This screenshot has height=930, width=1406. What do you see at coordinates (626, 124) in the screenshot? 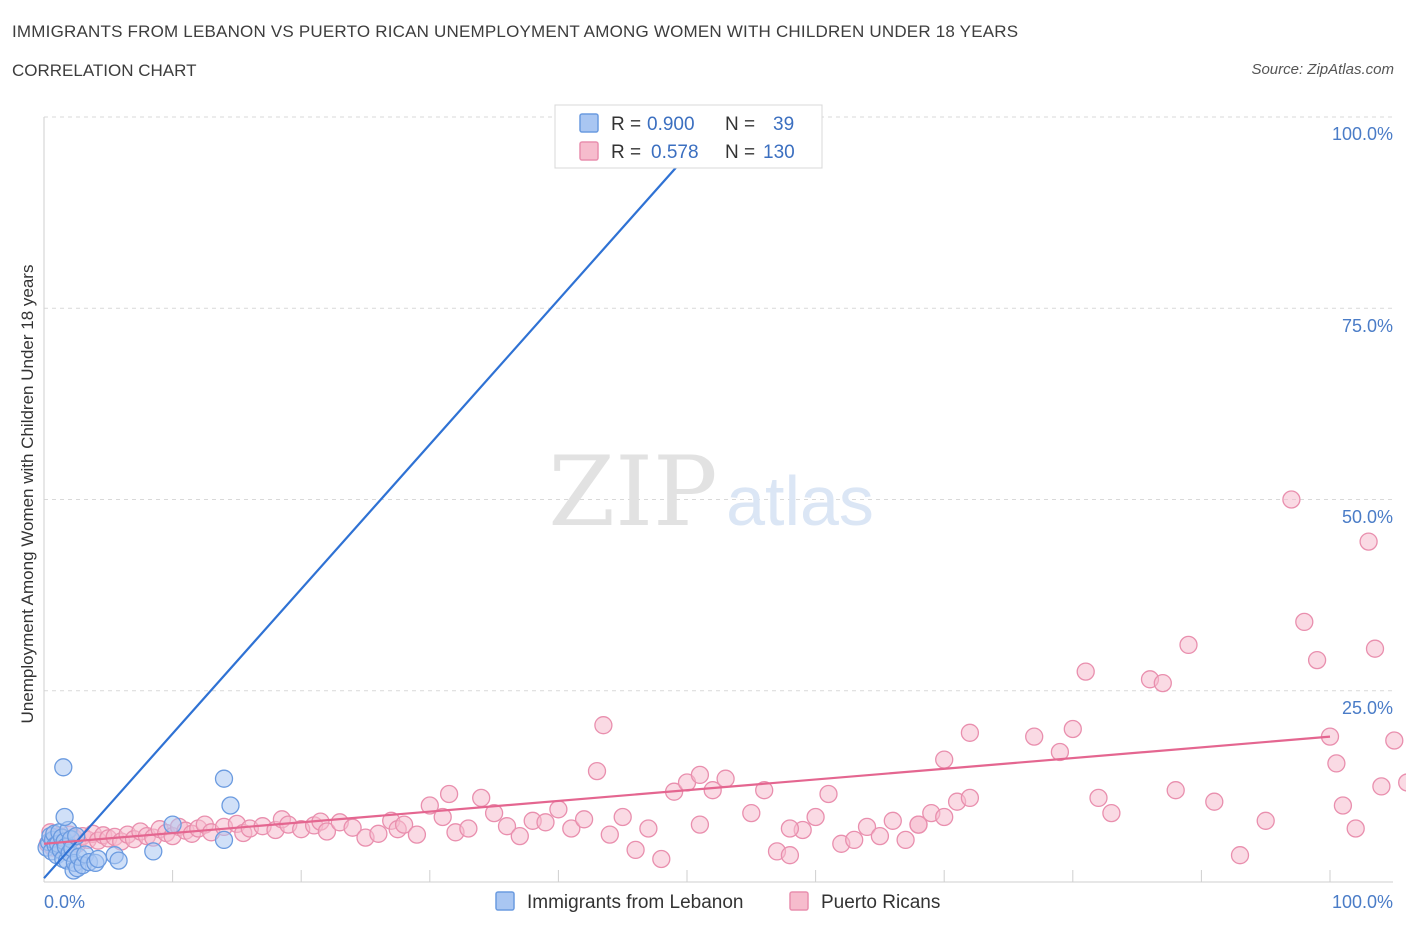
I see `legend-r-label-blue: R =` at bounding box center [626, 124].